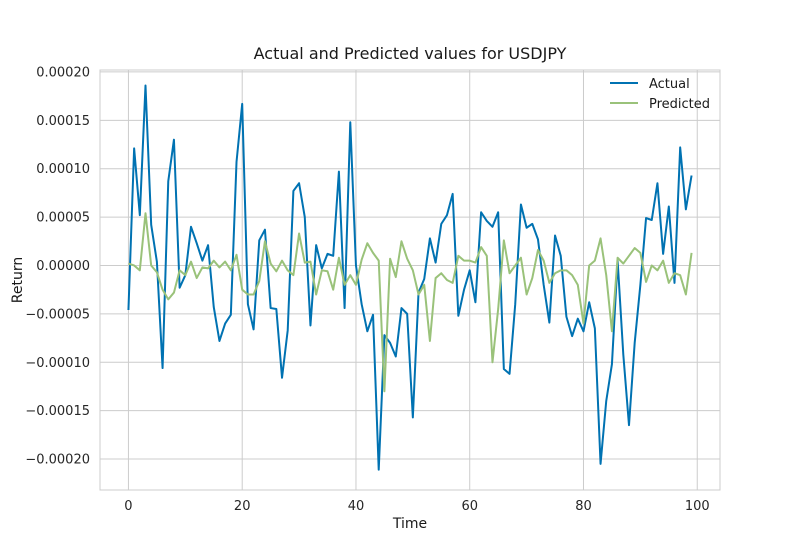 This screenshot has width=800, height=550. I want to click on legend-label-actual: Actual, so click(669, 84).